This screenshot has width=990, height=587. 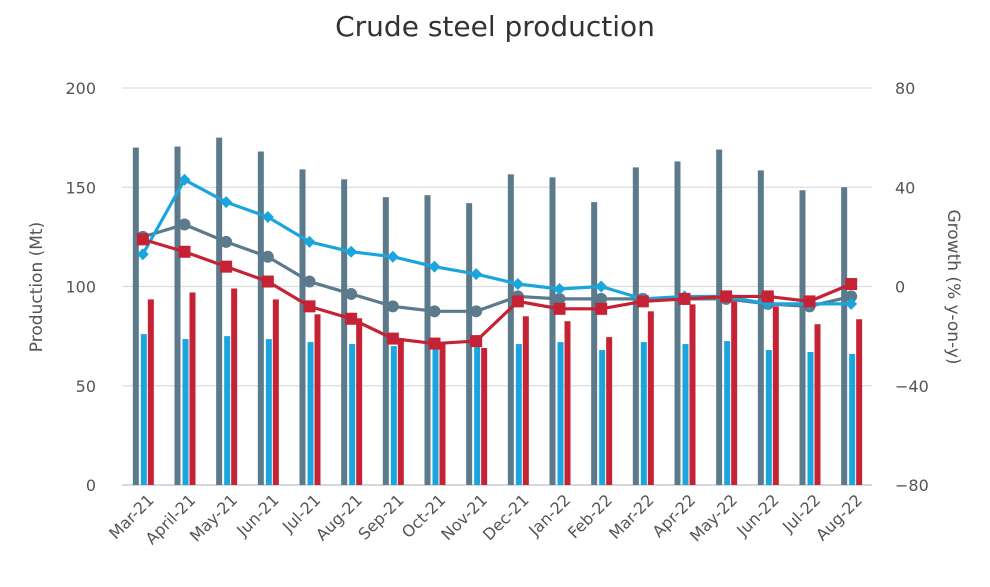 What do you see at coordinates (380, 516) in the screenshot?
I see `x-tick-label: Sep-21` at bounding box center [380, 516].